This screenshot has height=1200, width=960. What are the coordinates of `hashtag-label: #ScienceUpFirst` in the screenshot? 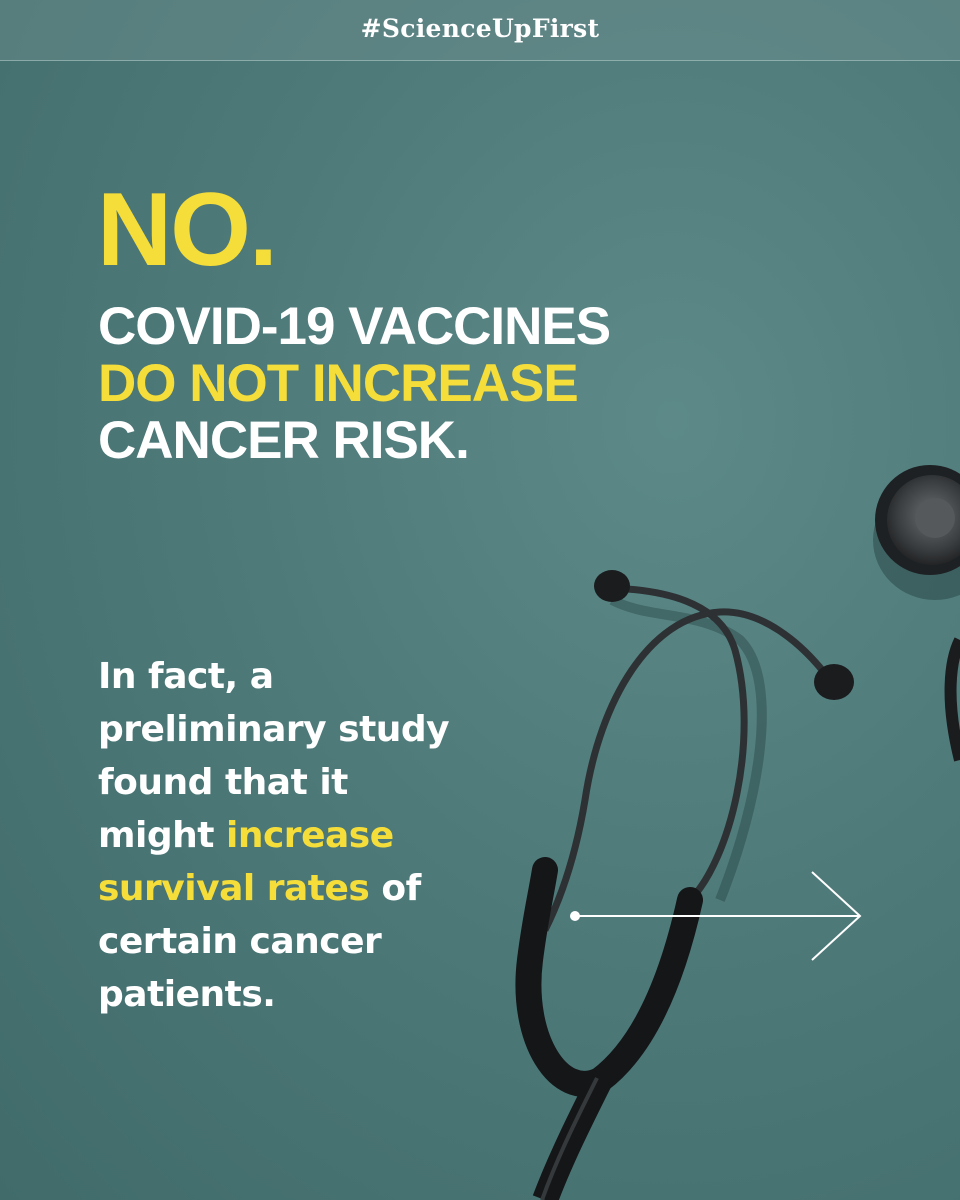 It's located at (480, 28).